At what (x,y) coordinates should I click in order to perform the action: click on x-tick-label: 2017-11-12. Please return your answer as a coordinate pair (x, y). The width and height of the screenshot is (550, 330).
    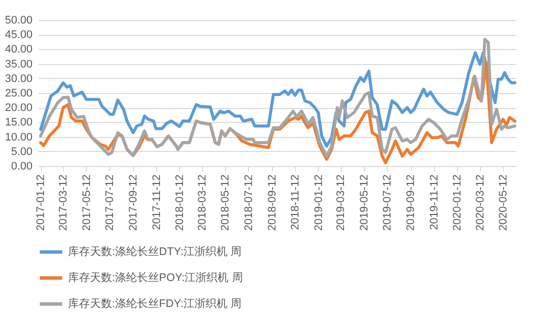
    Looking at the image, I should click on (156, 202).